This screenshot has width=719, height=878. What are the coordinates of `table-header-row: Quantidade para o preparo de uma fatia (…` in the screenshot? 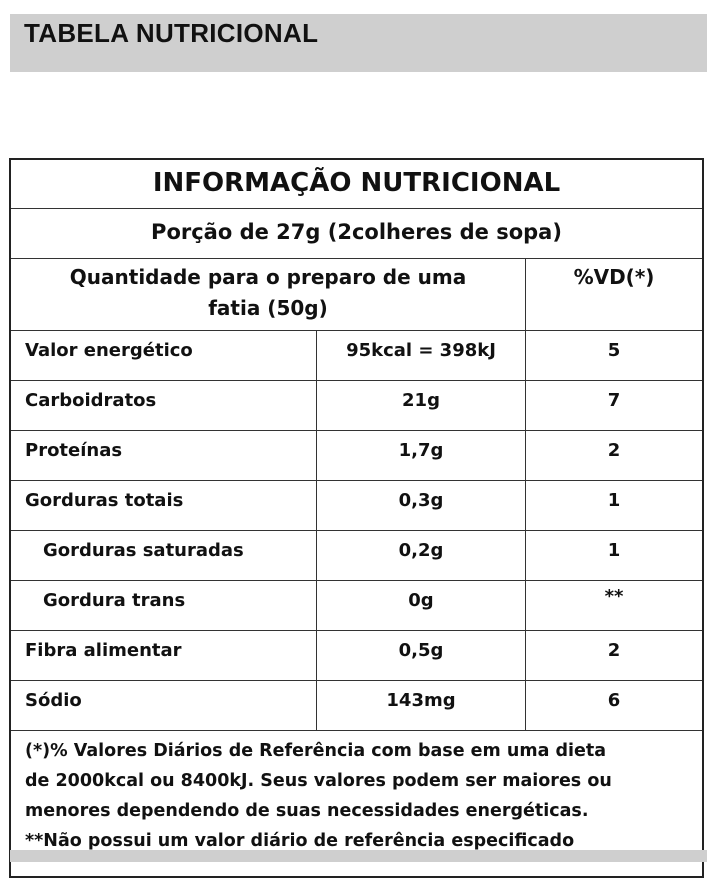 It's located at (356, 295).